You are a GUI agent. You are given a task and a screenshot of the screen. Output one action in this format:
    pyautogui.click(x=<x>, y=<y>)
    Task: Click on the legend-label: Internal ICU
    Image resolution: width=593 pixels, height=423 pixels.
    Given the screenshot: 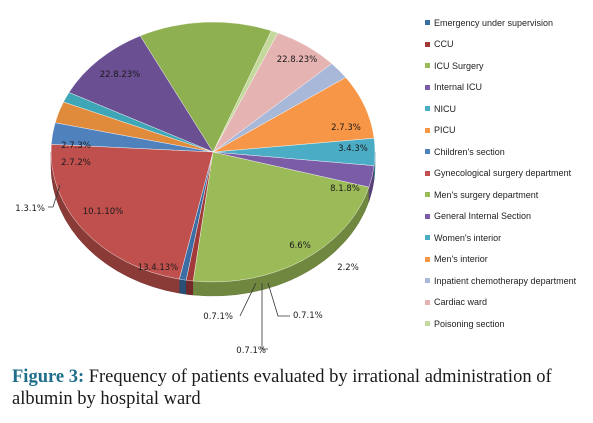 What is the action you would take?
    pyautogui.click(x=458, y=87)
    